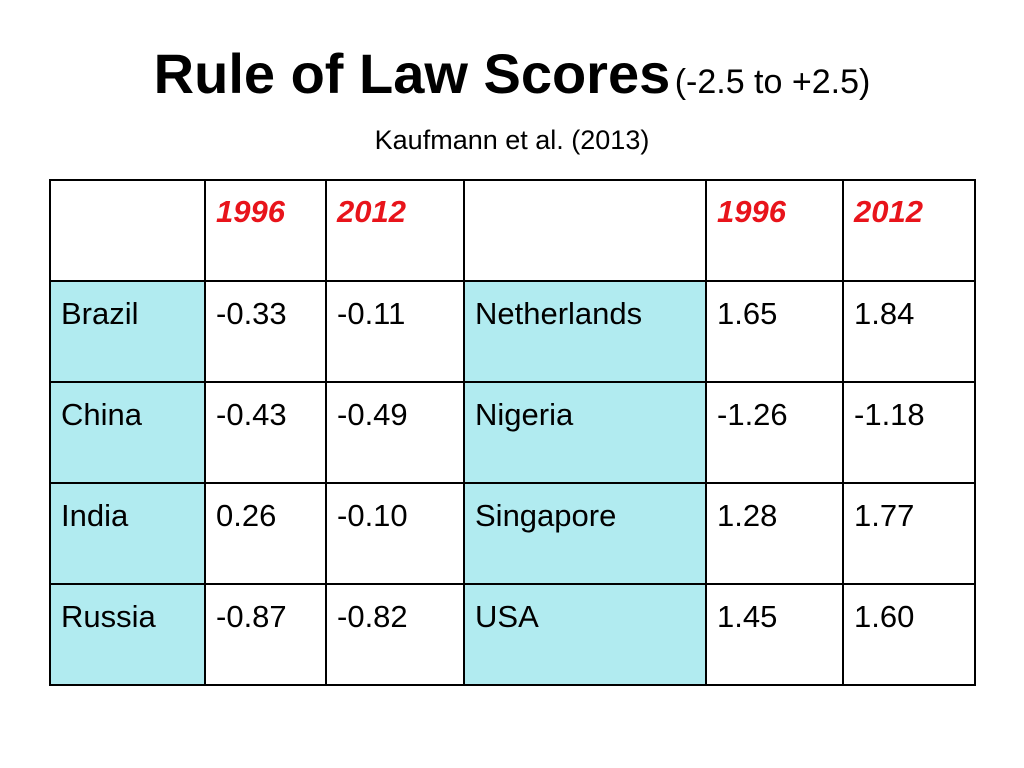  What do you see at coordinates (585, 432) in the screenshot?
I see `country-cell: Nigeria` at bounding box center [585, 432].